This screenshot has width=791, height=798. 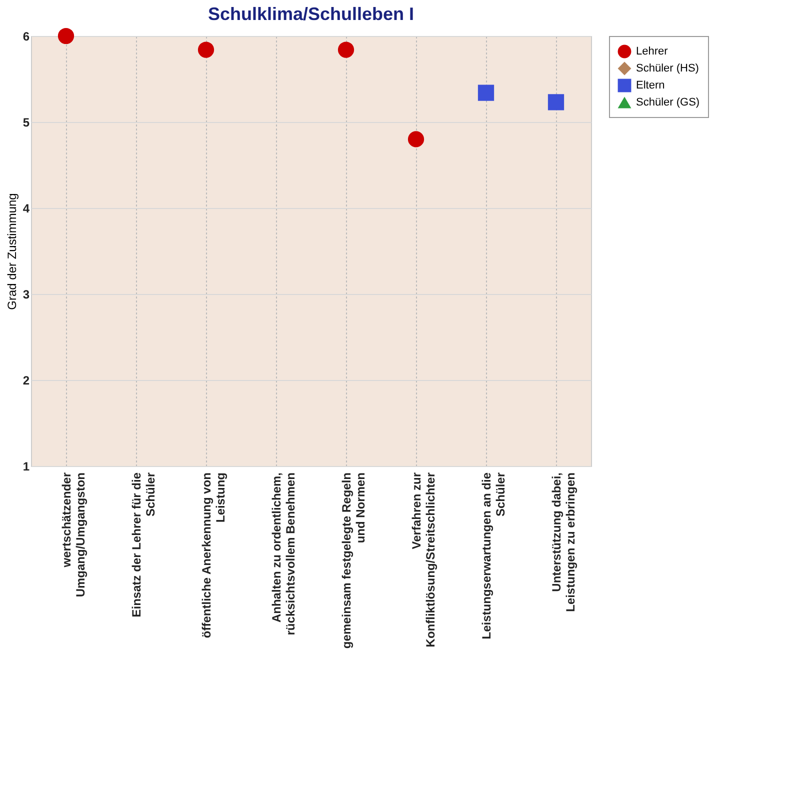 What do you see at coordinates (74, 535) in the screenshot?
I see `x-tick-label: wertschätzender Umgang/Umgangston` at bounding box center [74, 535].